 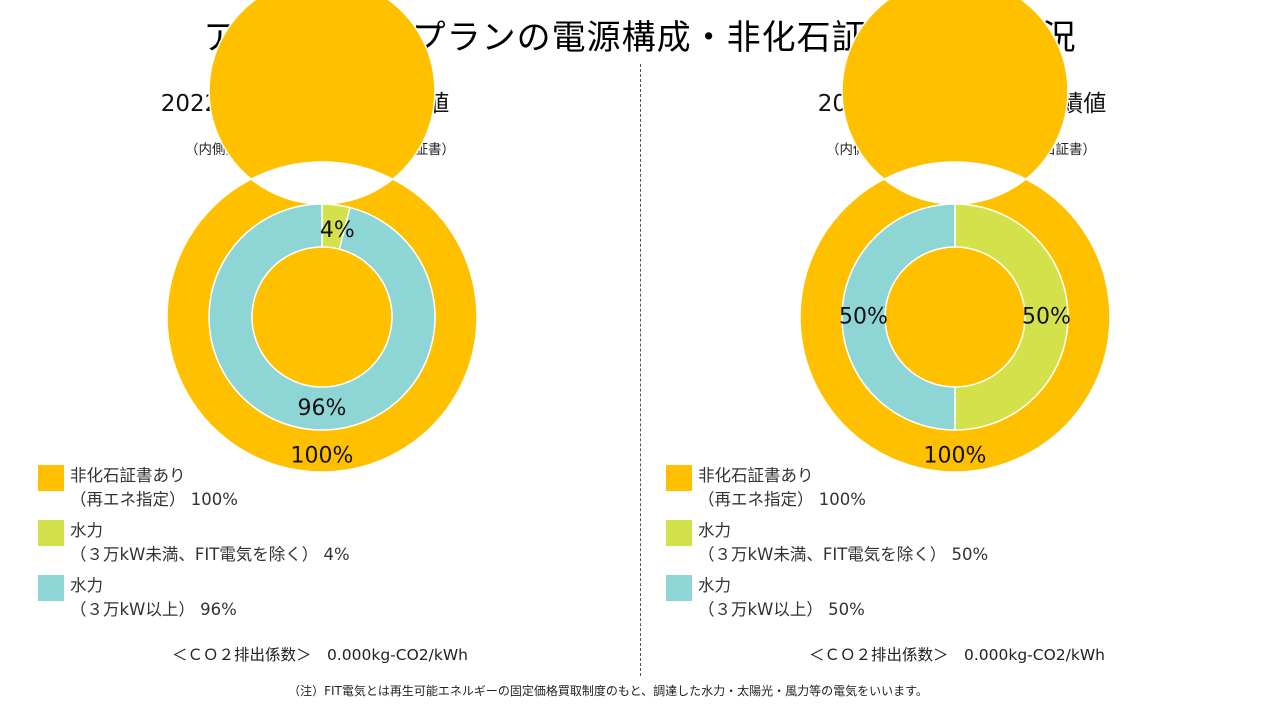 I want to click on inner-ring-data-label: 4%, so click(x=337, y=230).